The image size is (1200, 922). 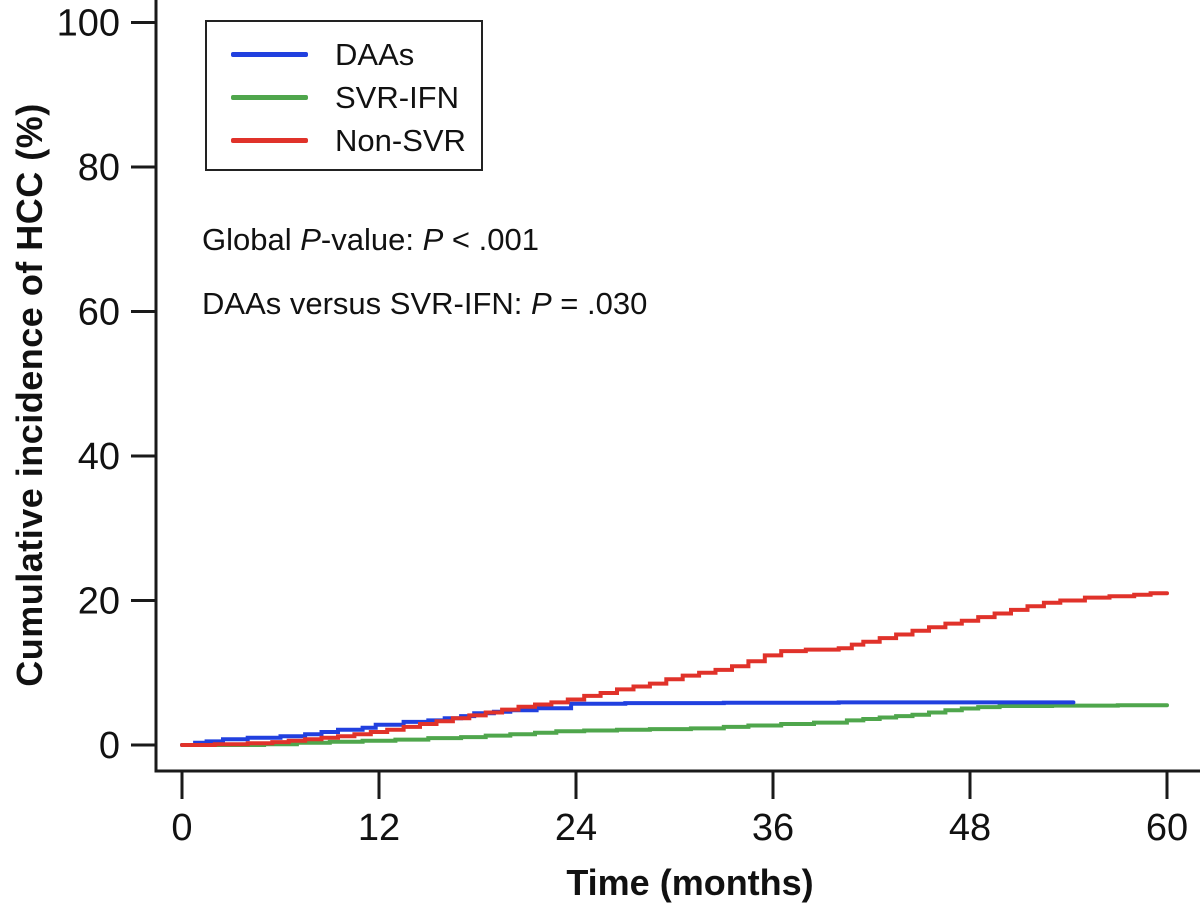 What do you see at coordinates (576, 828) in the screenshot?
I see `x-tick-label: 24` at bounding box center [576, 828].